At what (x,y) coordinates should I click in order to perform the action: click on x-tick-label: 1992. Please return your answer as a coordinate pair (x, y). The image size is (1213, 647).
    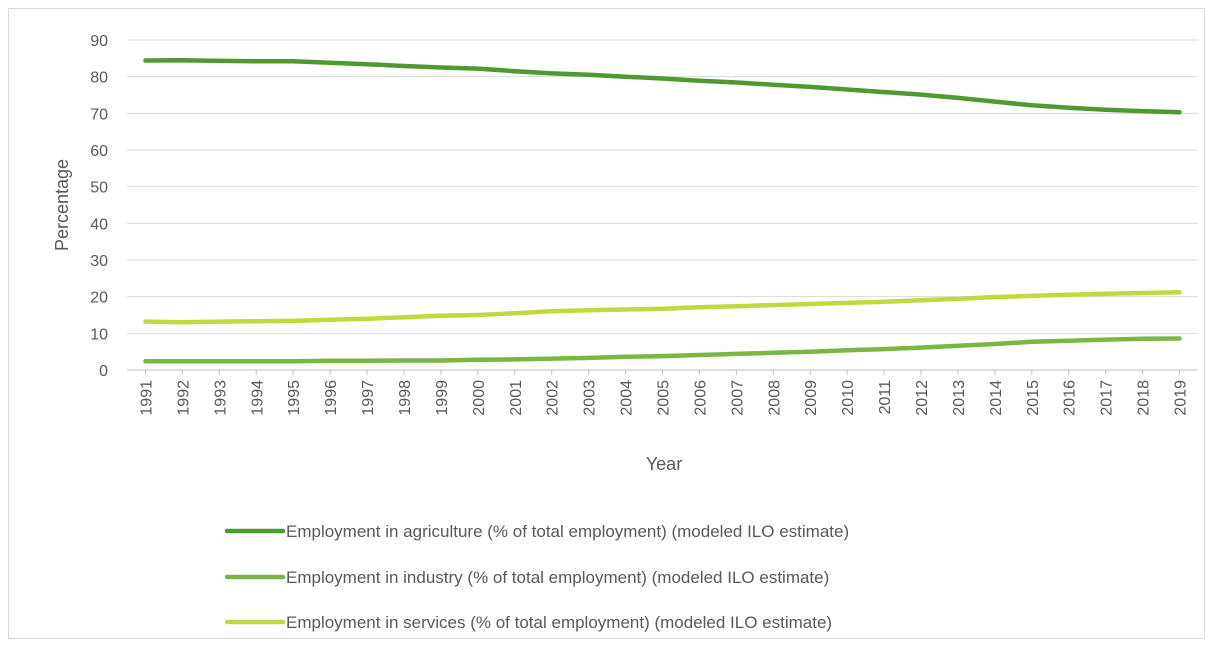
    Looking at the image, I should click on (183, 398).